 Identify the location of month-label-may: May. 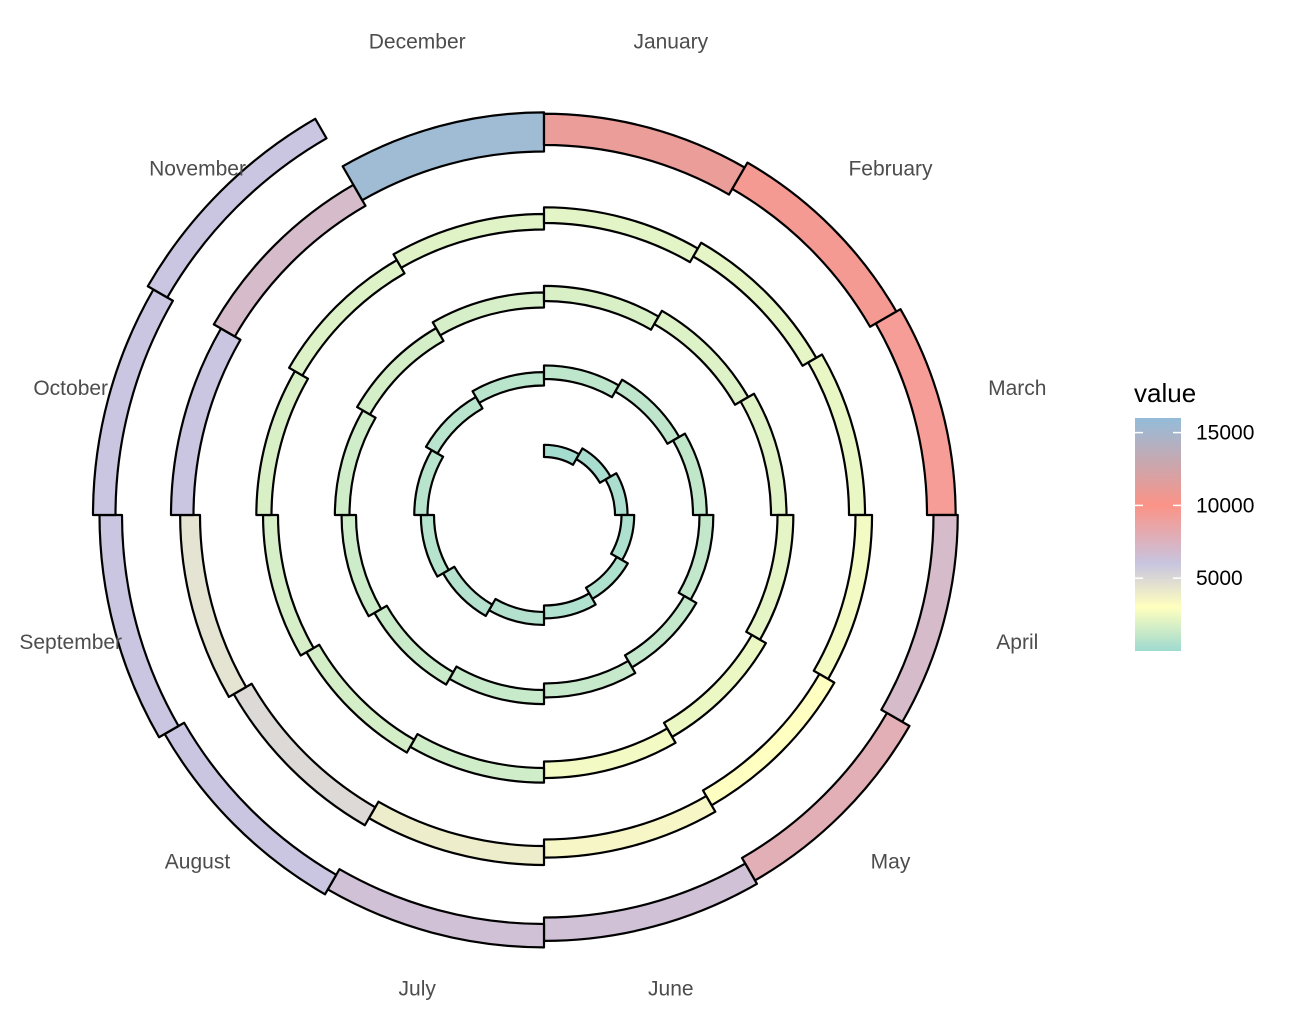
(891, 862).